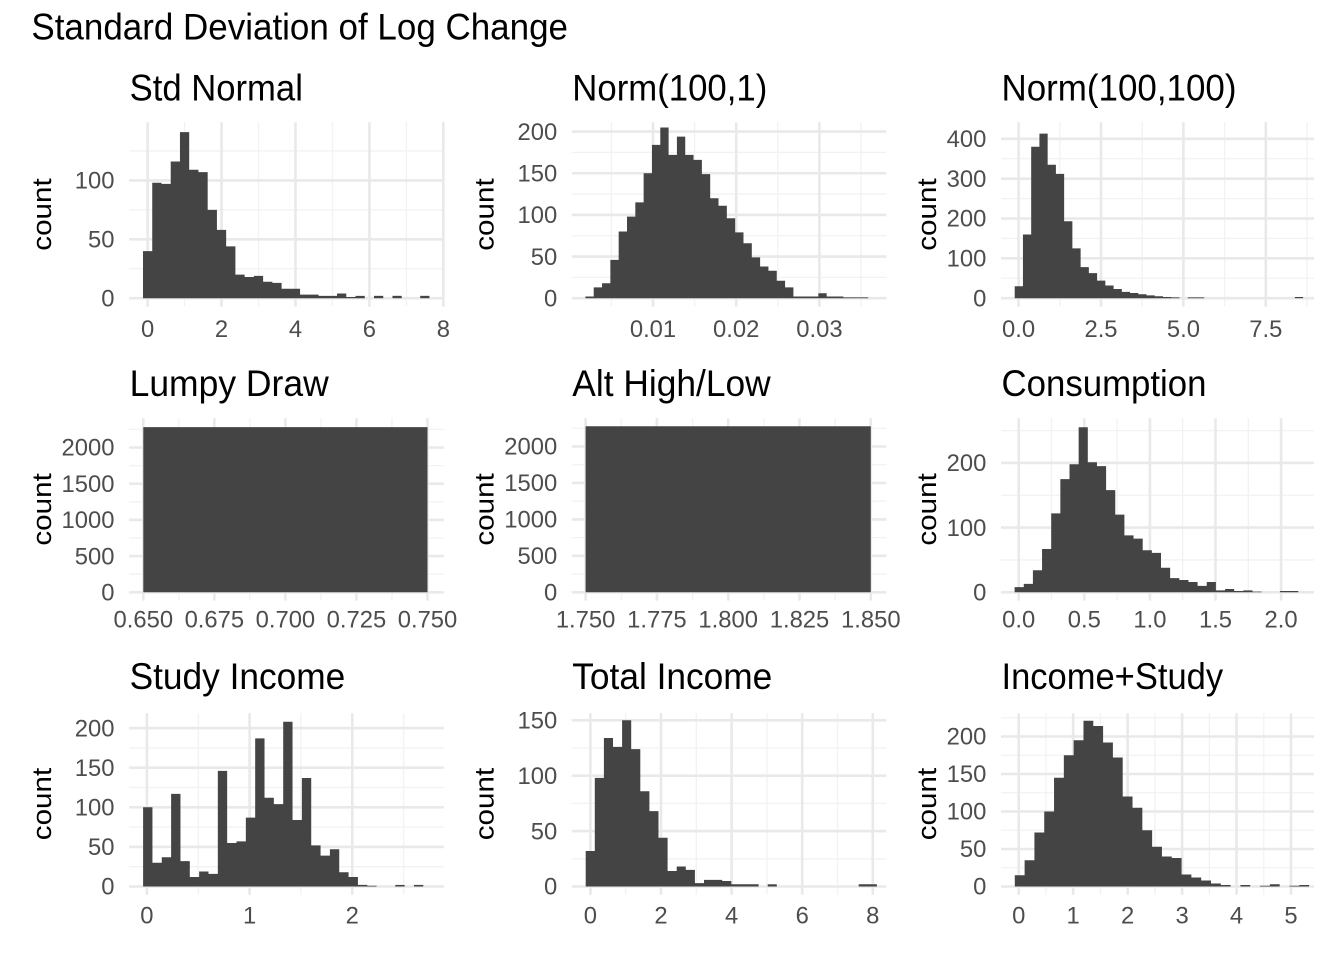 The width and height of the screenshot is (1344, 960). Describe the element at coordinates (1104, 383) in the screenshot. I see `svg-text: Consumption` at that location.